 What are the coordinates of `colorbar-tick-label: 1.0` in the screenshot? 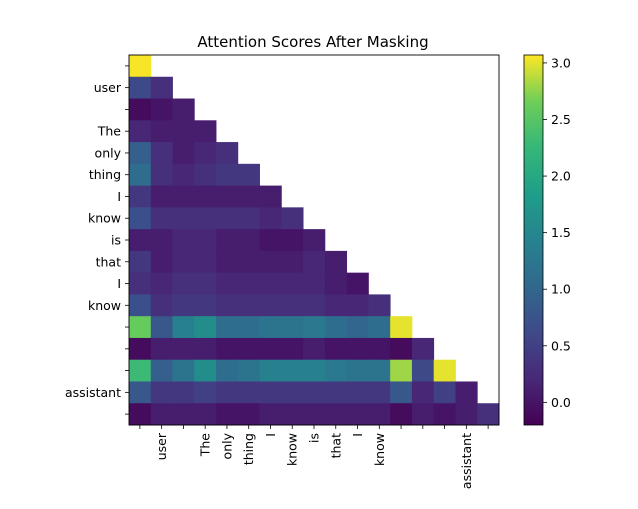 It's located at (561, 289).